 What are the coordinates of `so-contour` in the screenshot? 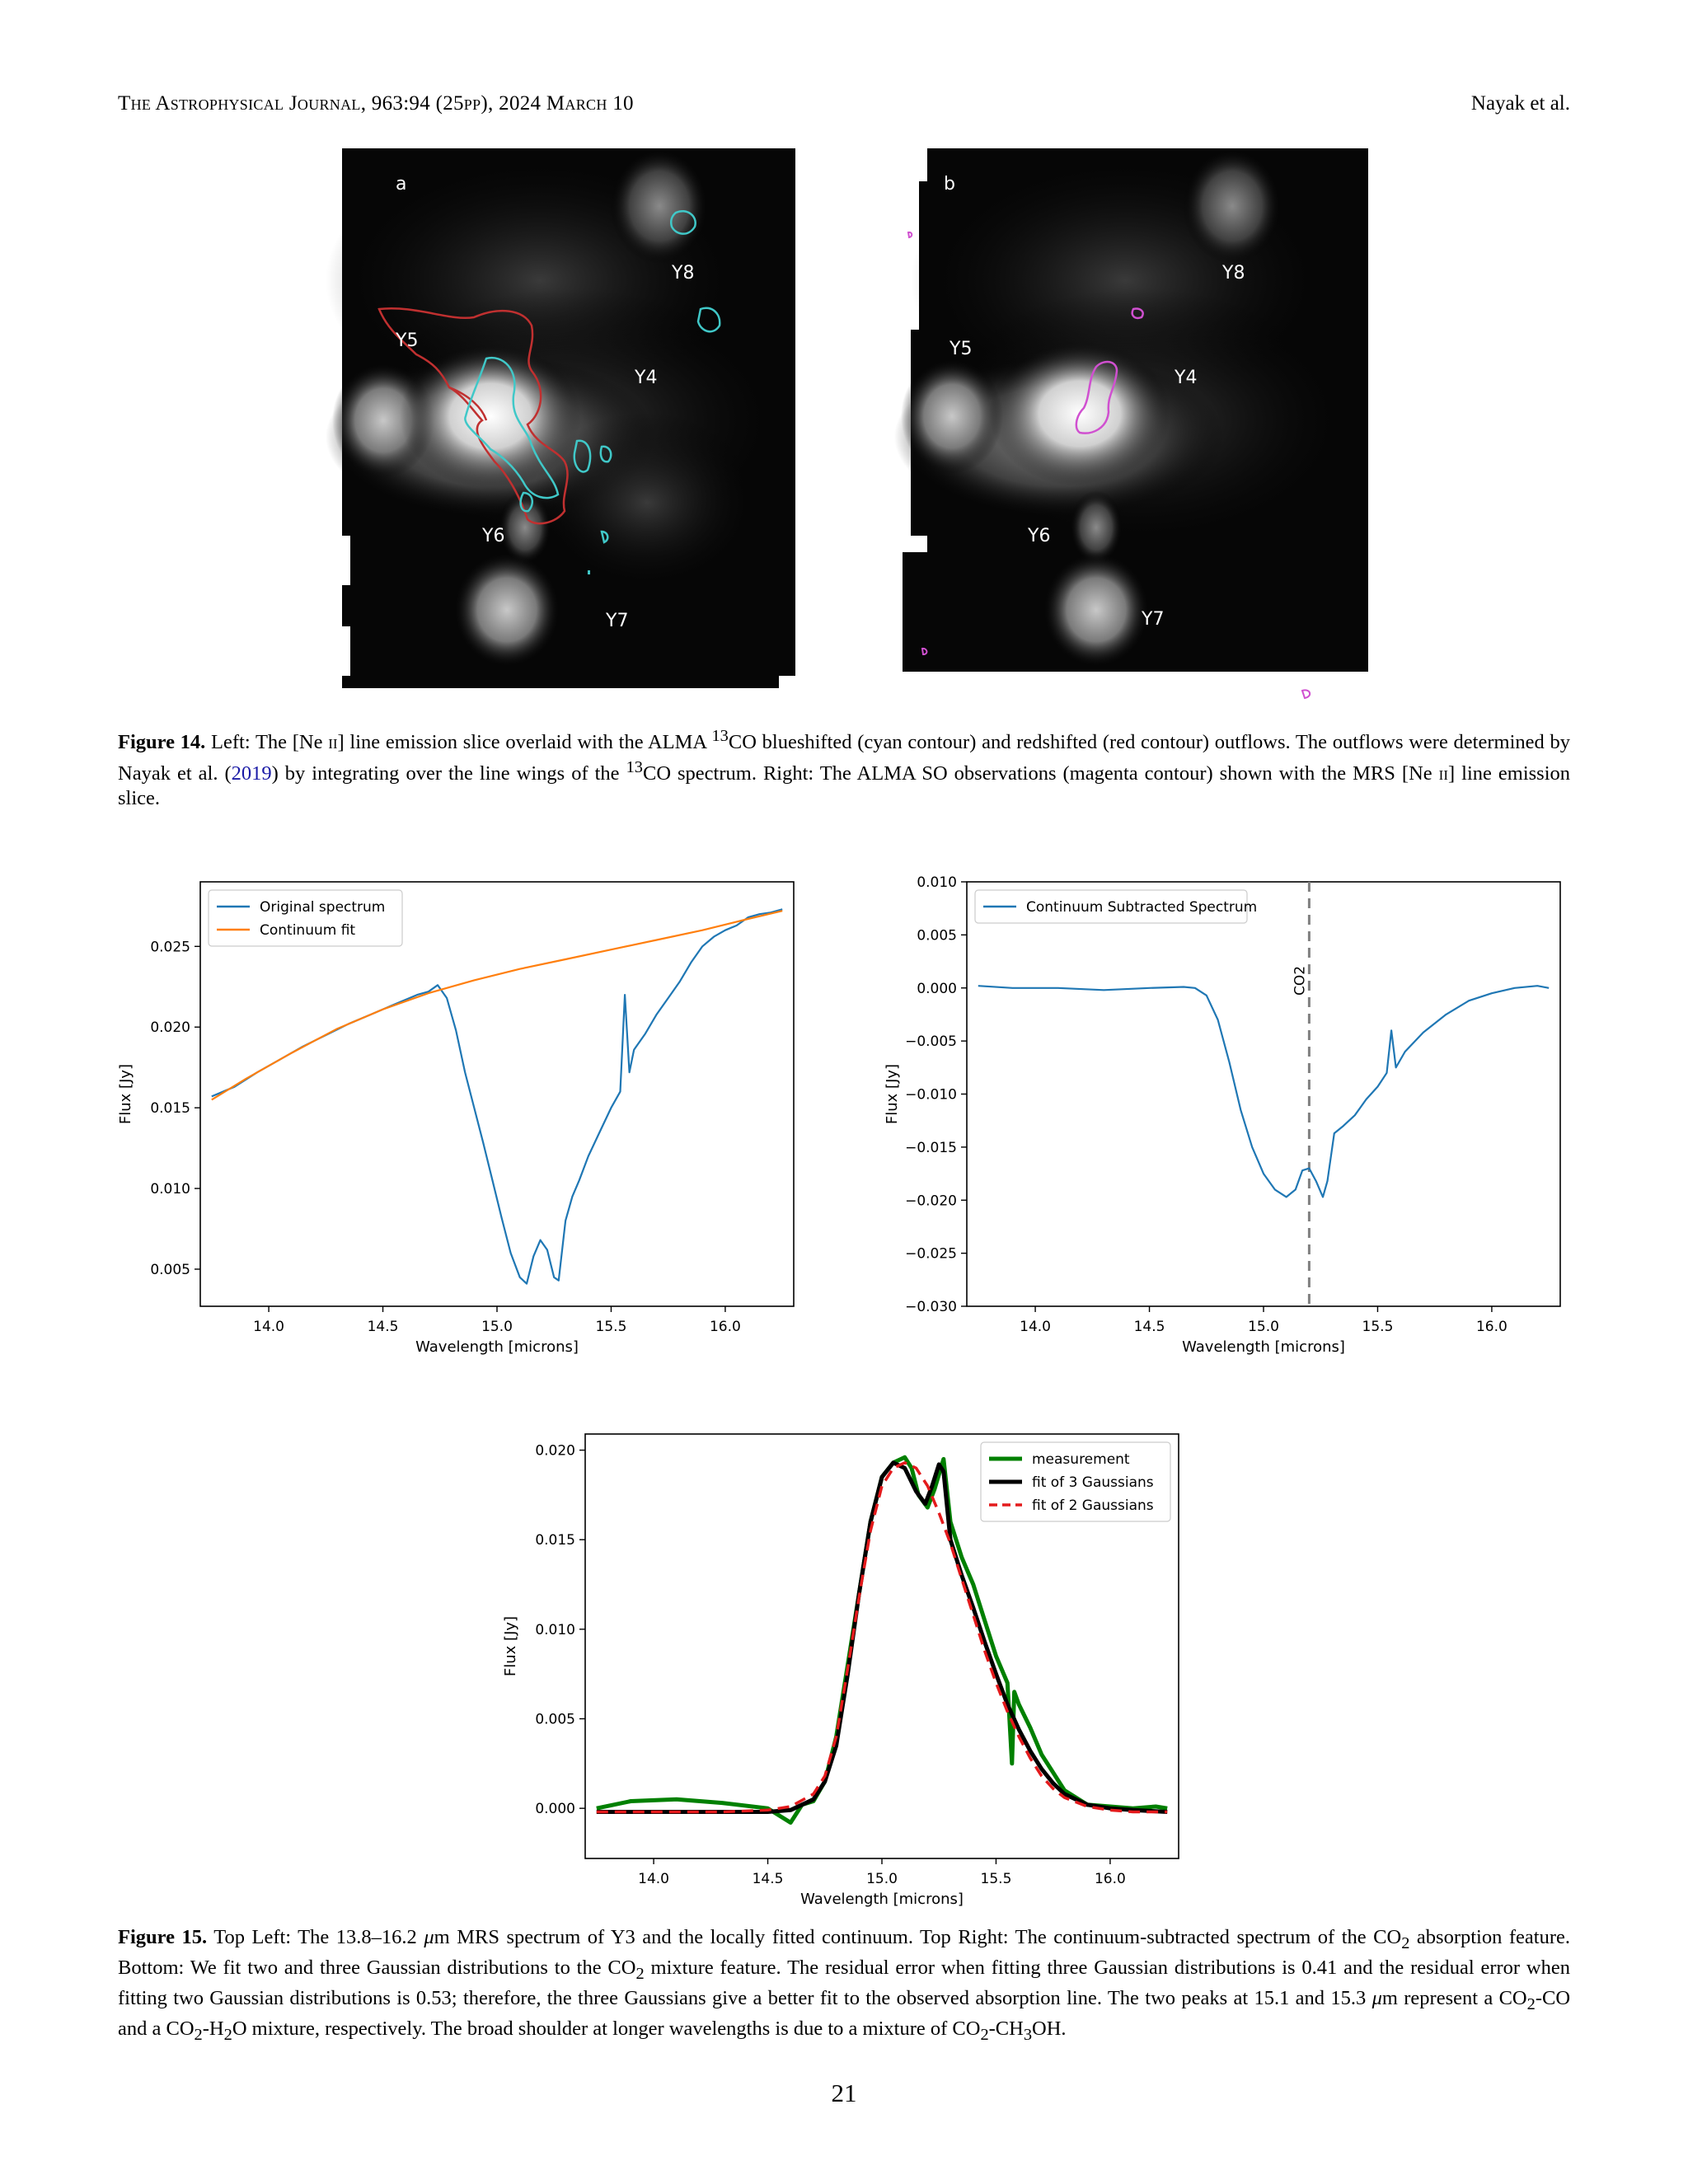 It's located at (1096, 397).